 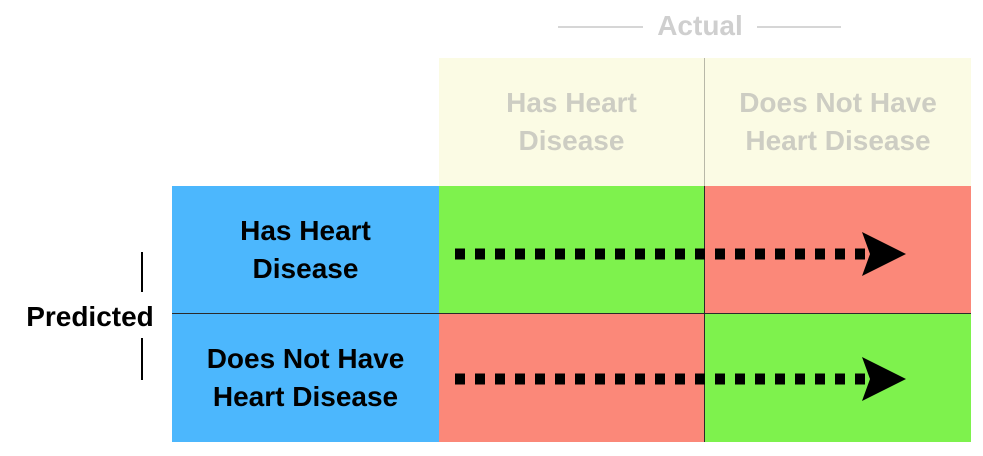 What do you see at coordinates (305, 358) in the screenshot?
I see `row-header-line: Does Not Have` at bounding box center [305, 358].